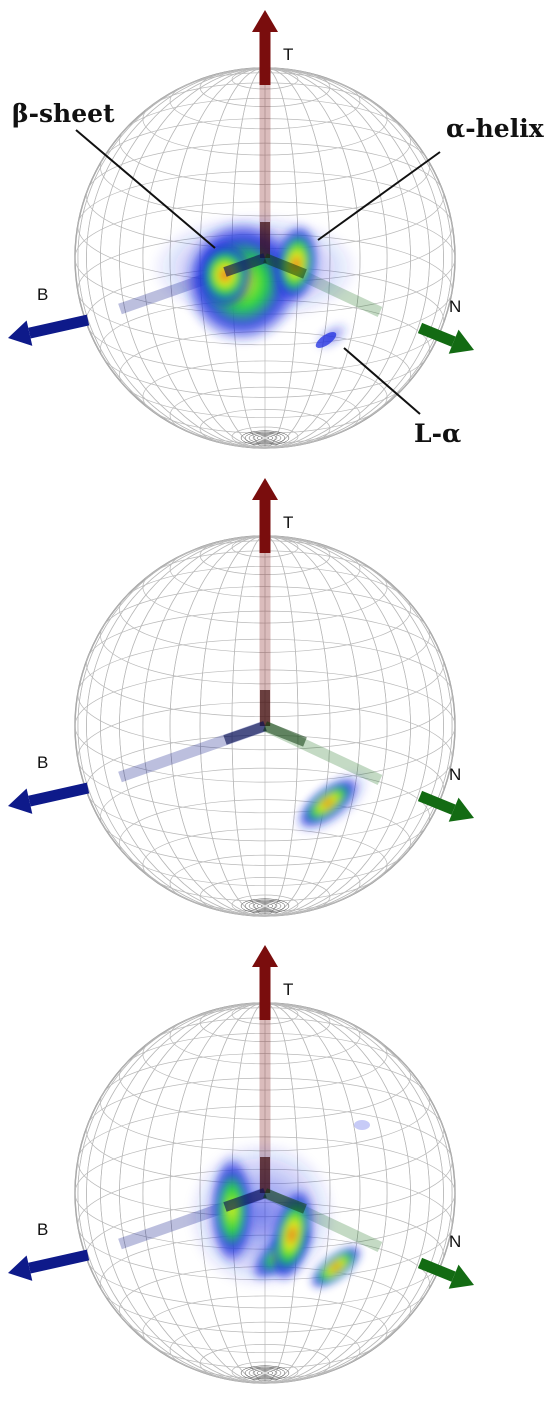 Image resolution: width=550 pixels, height=1403 pixels. Describe the element at coordinates (232, 1210) in the screenshot. I see `beta-sheet-density` at that location.